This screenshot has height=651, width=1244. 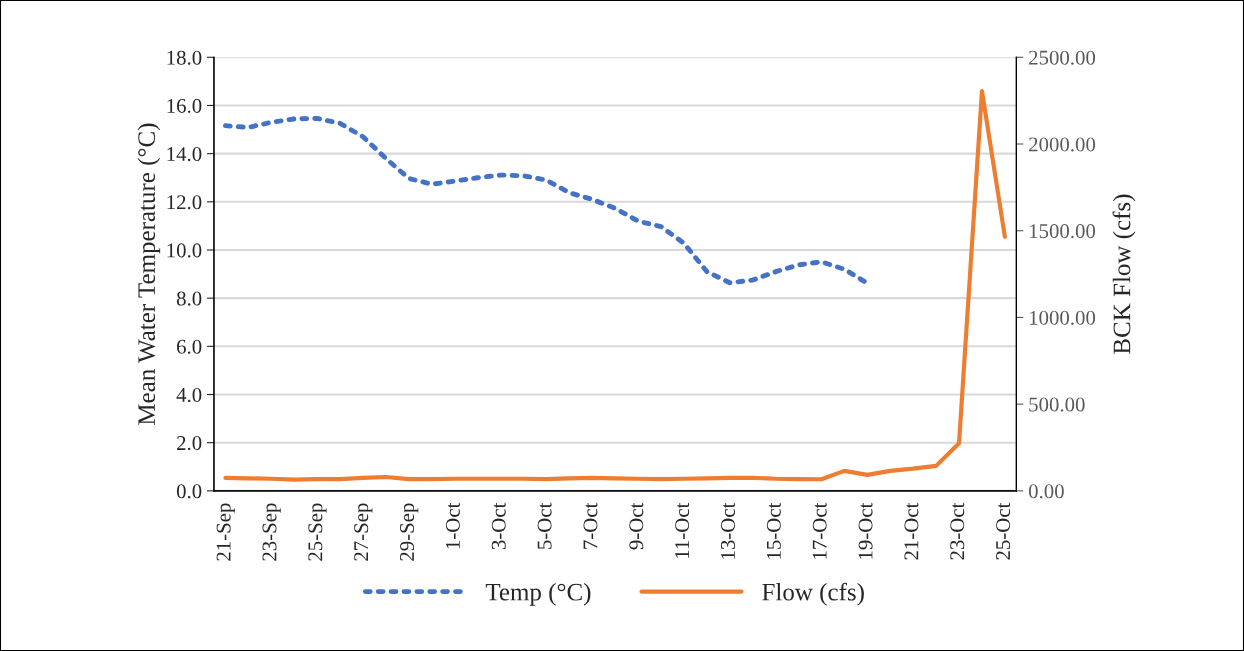 I want to click on x-tick-label: 19-Oct, so click(x=865, y=530).